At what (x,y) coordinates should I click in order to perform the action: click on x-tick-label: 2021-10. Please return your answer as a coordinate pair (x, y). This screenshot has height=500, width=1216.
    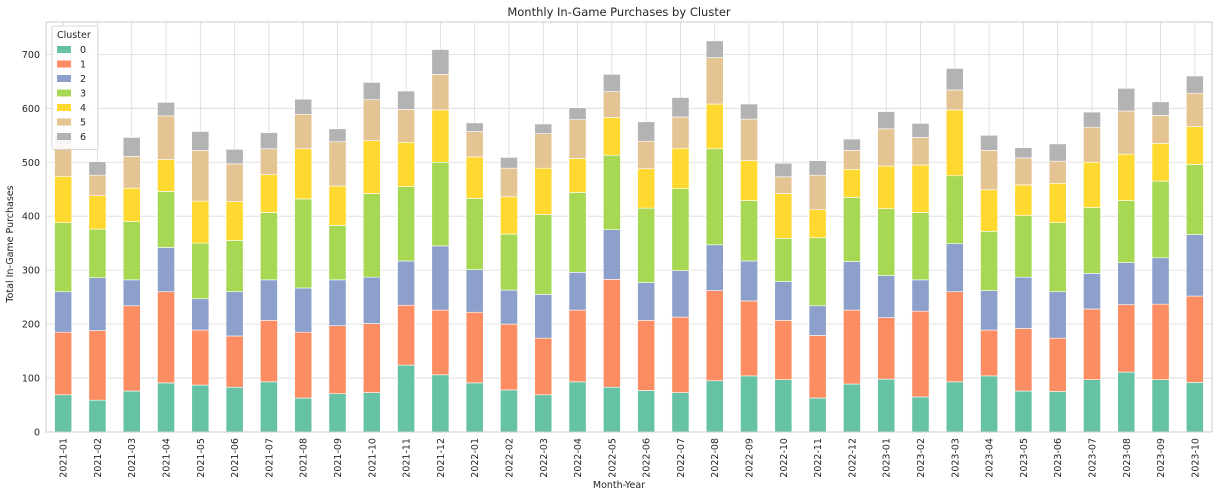
    Looking at the image, I should click on (372, 458).